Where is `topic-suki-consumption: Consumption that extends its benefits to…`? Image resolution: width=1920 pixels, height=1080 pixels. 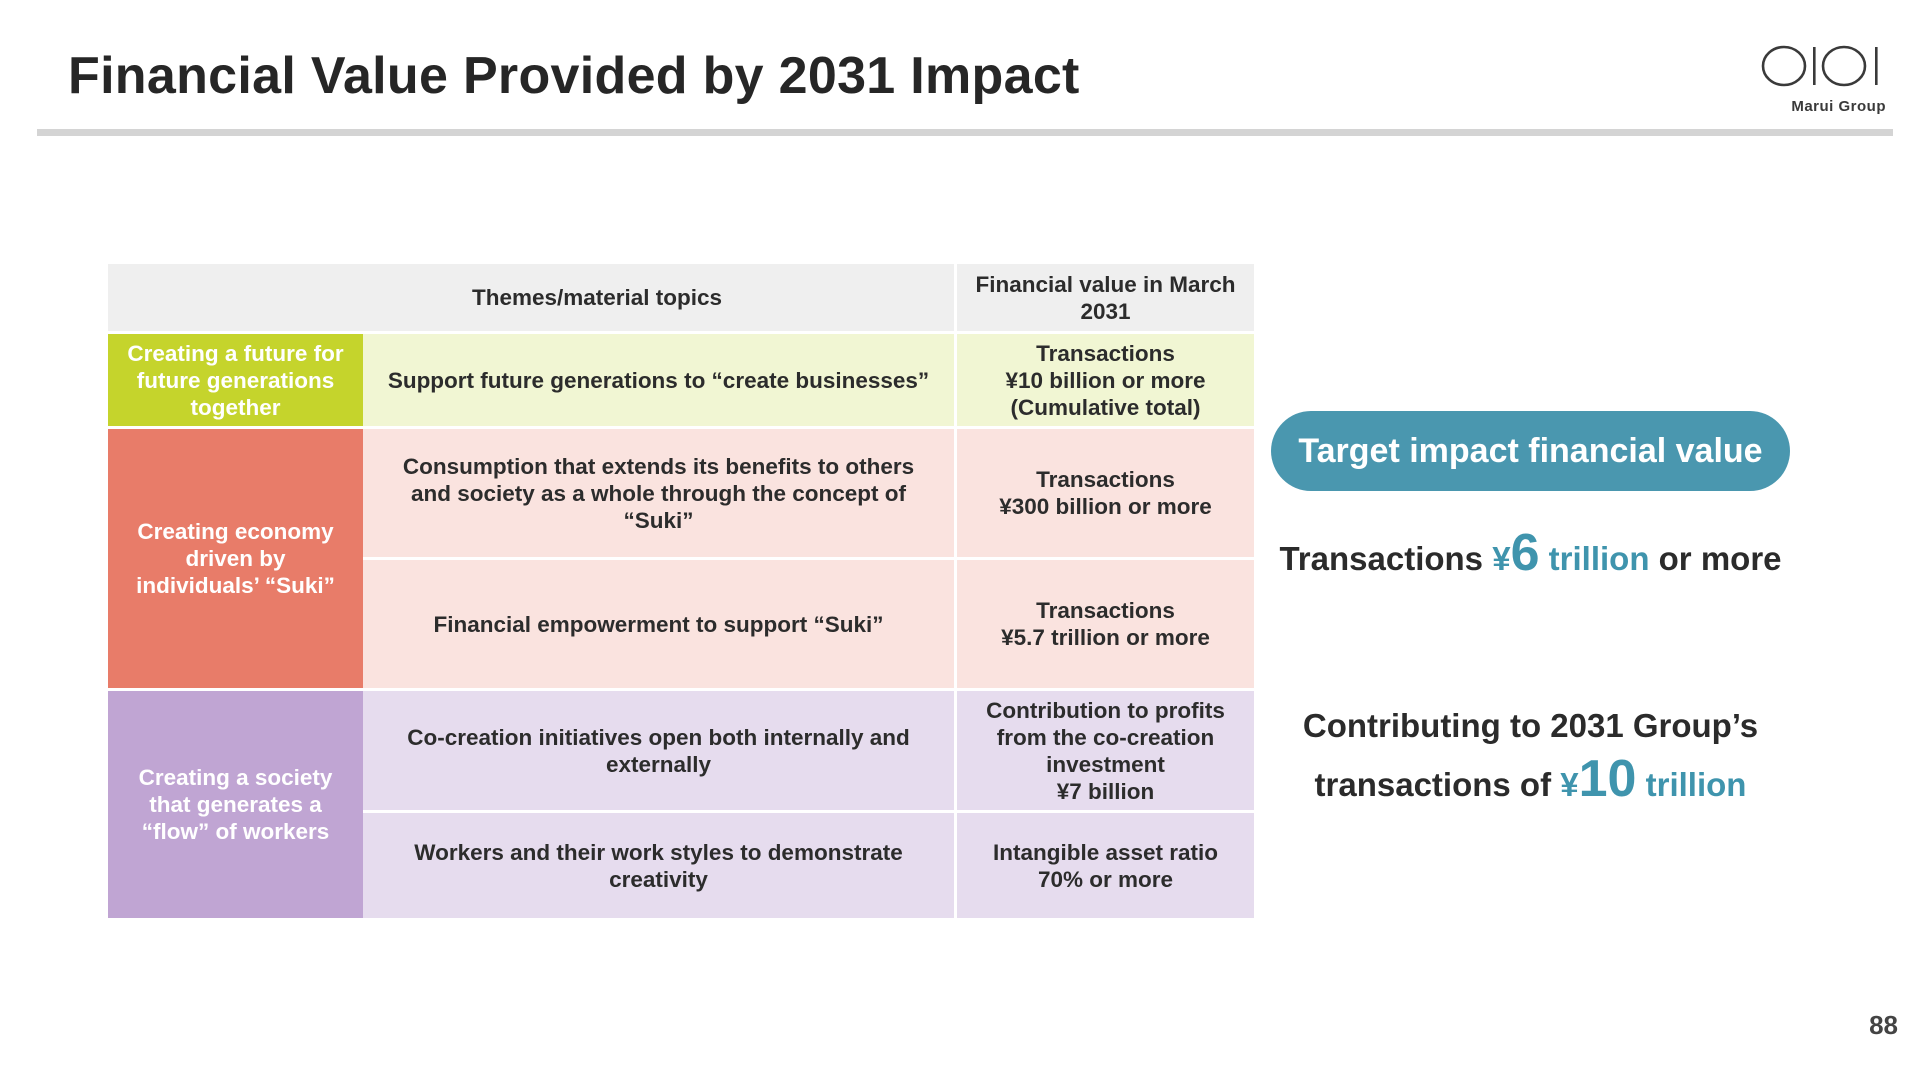 topic-suki-consumption: Consumption that extends its benefits to… is located at coordinates (658, 494).